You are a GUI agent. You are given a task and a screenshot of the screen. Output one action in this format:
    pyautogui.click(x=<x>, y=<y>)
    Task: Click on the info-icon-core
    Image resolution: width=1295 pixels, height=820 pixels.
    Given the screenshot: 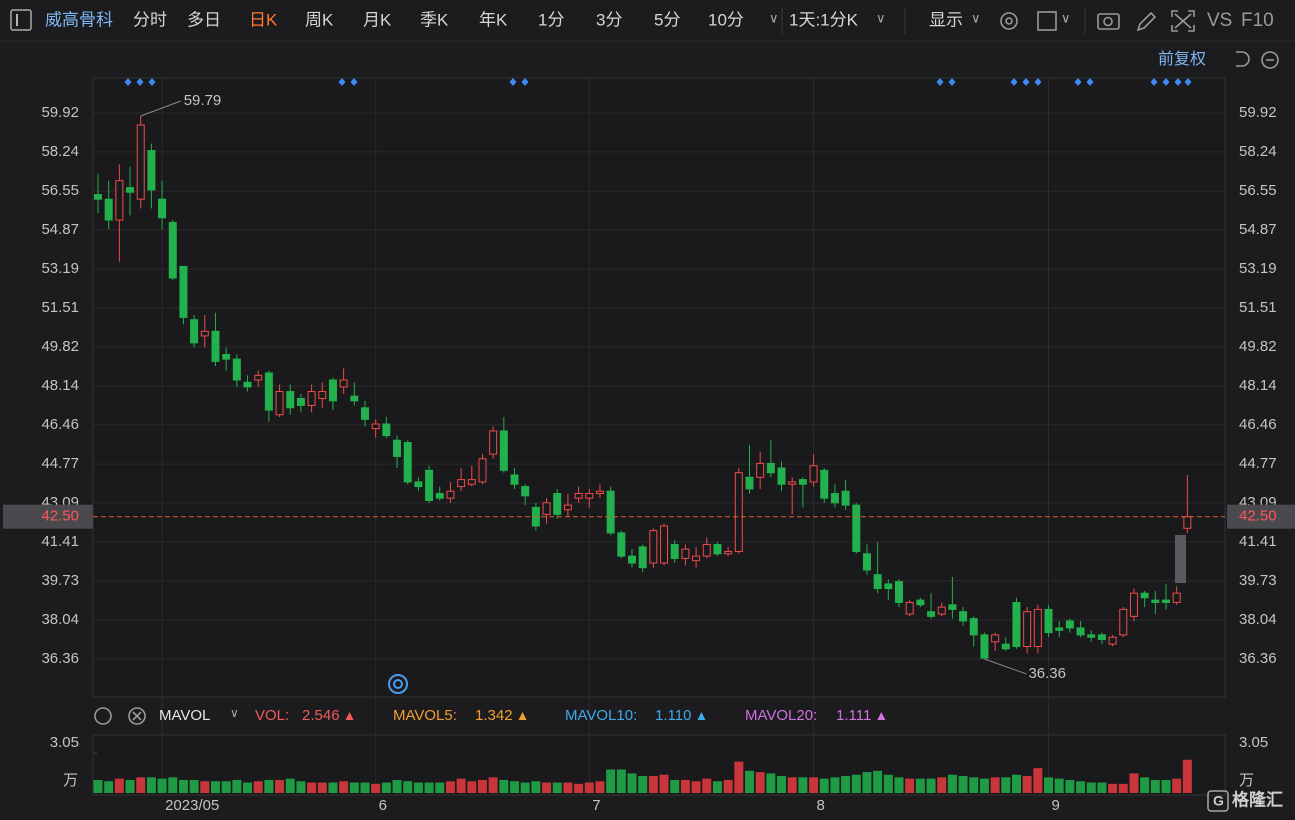 What is the action you would take?
    pyautogui.click(x=398, y=684)
    